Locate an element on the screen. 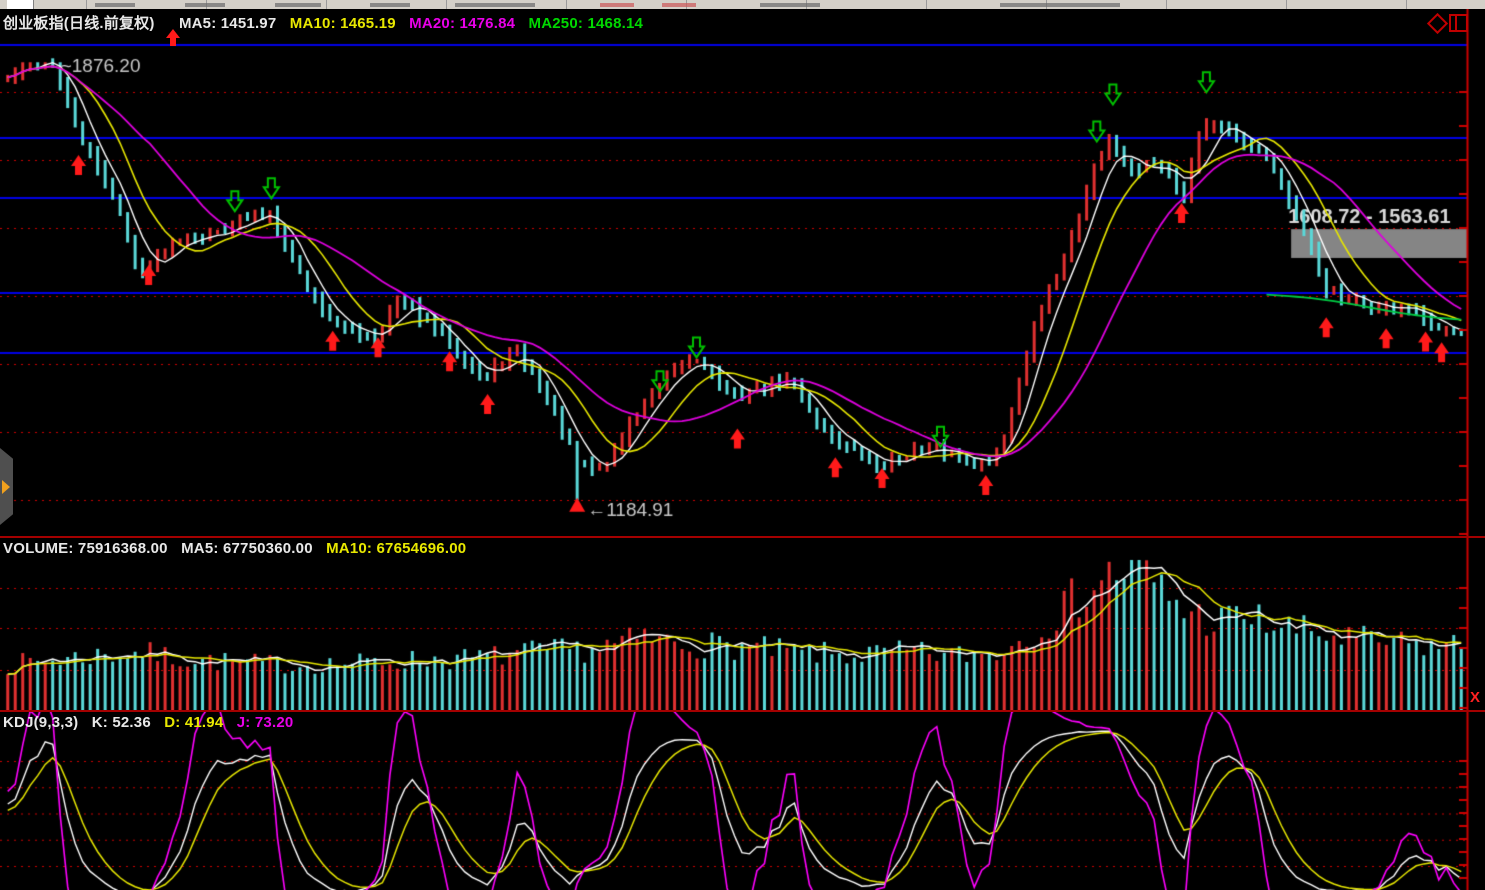  window-layout-icon is located at coordinates (1458, 23).